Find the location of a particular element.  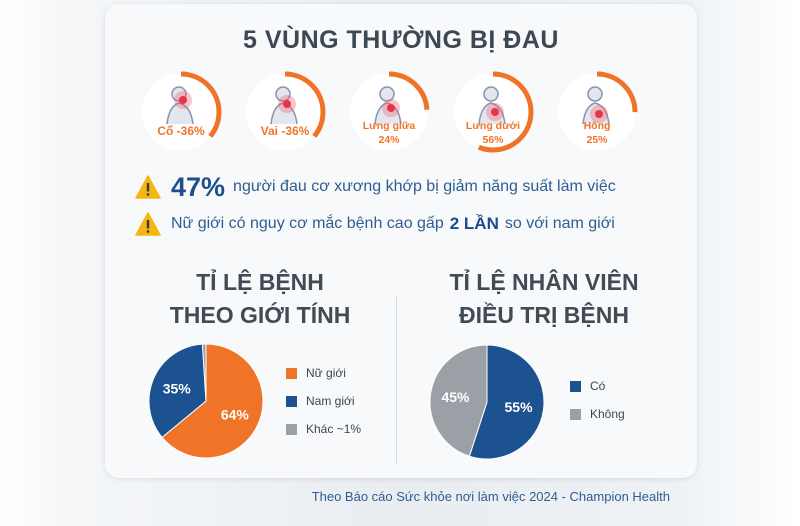

pain-region: Lưng giữa 24% is located at coordinates (389, 112).